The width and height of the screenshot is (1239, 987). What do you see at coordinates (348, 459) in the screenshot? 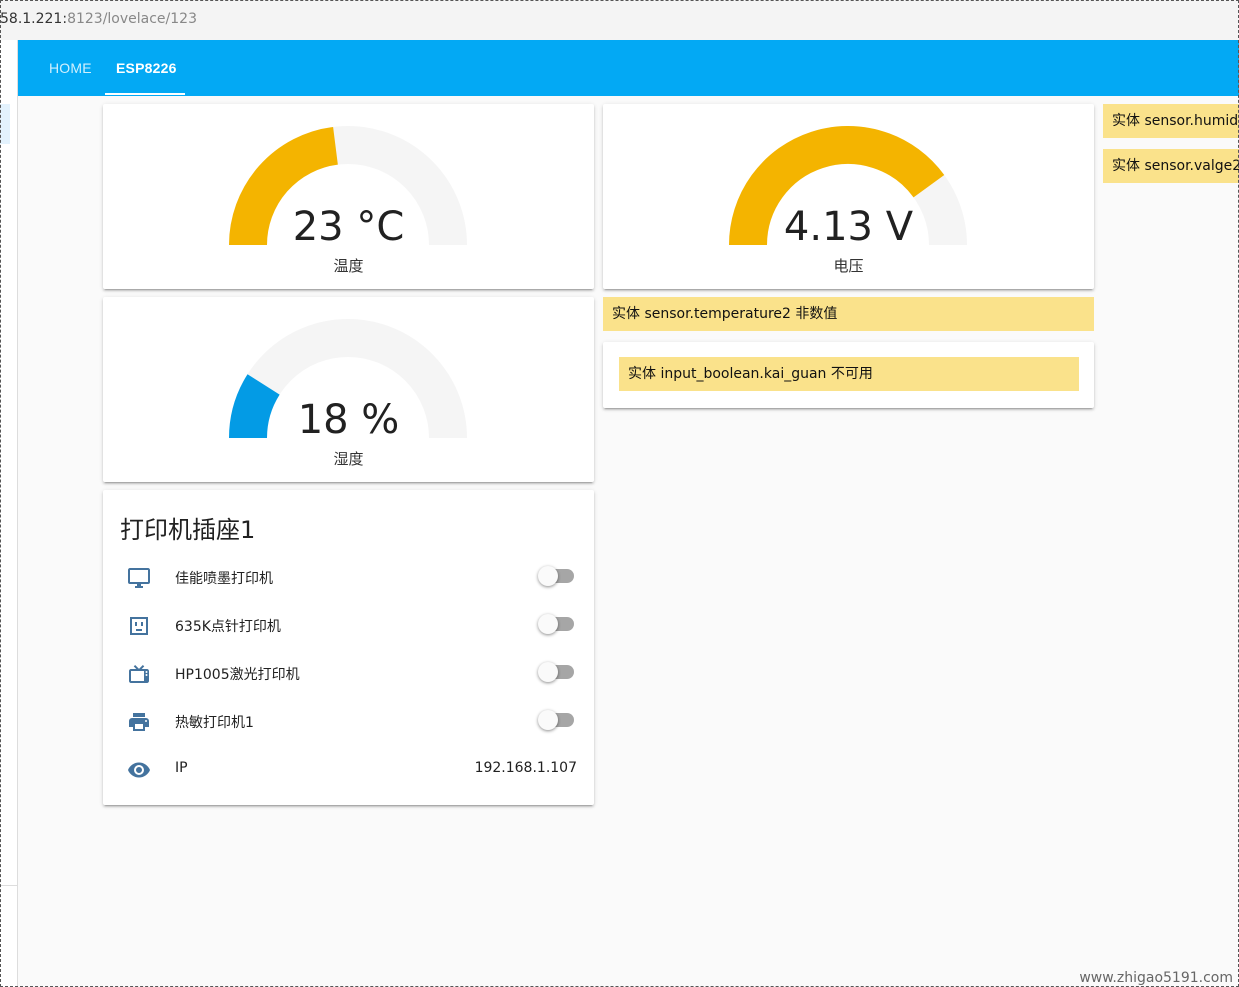
I see `gauge-label: 湿度` at bounding box center [348, 459].